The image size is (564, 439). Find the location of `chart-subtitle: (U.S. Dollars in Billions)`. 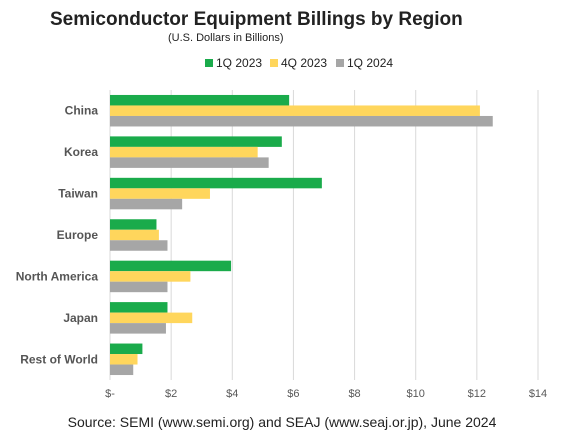

chart-subtitle: (U.S. Dollars in Billions) is located at coordinates (226, 38).